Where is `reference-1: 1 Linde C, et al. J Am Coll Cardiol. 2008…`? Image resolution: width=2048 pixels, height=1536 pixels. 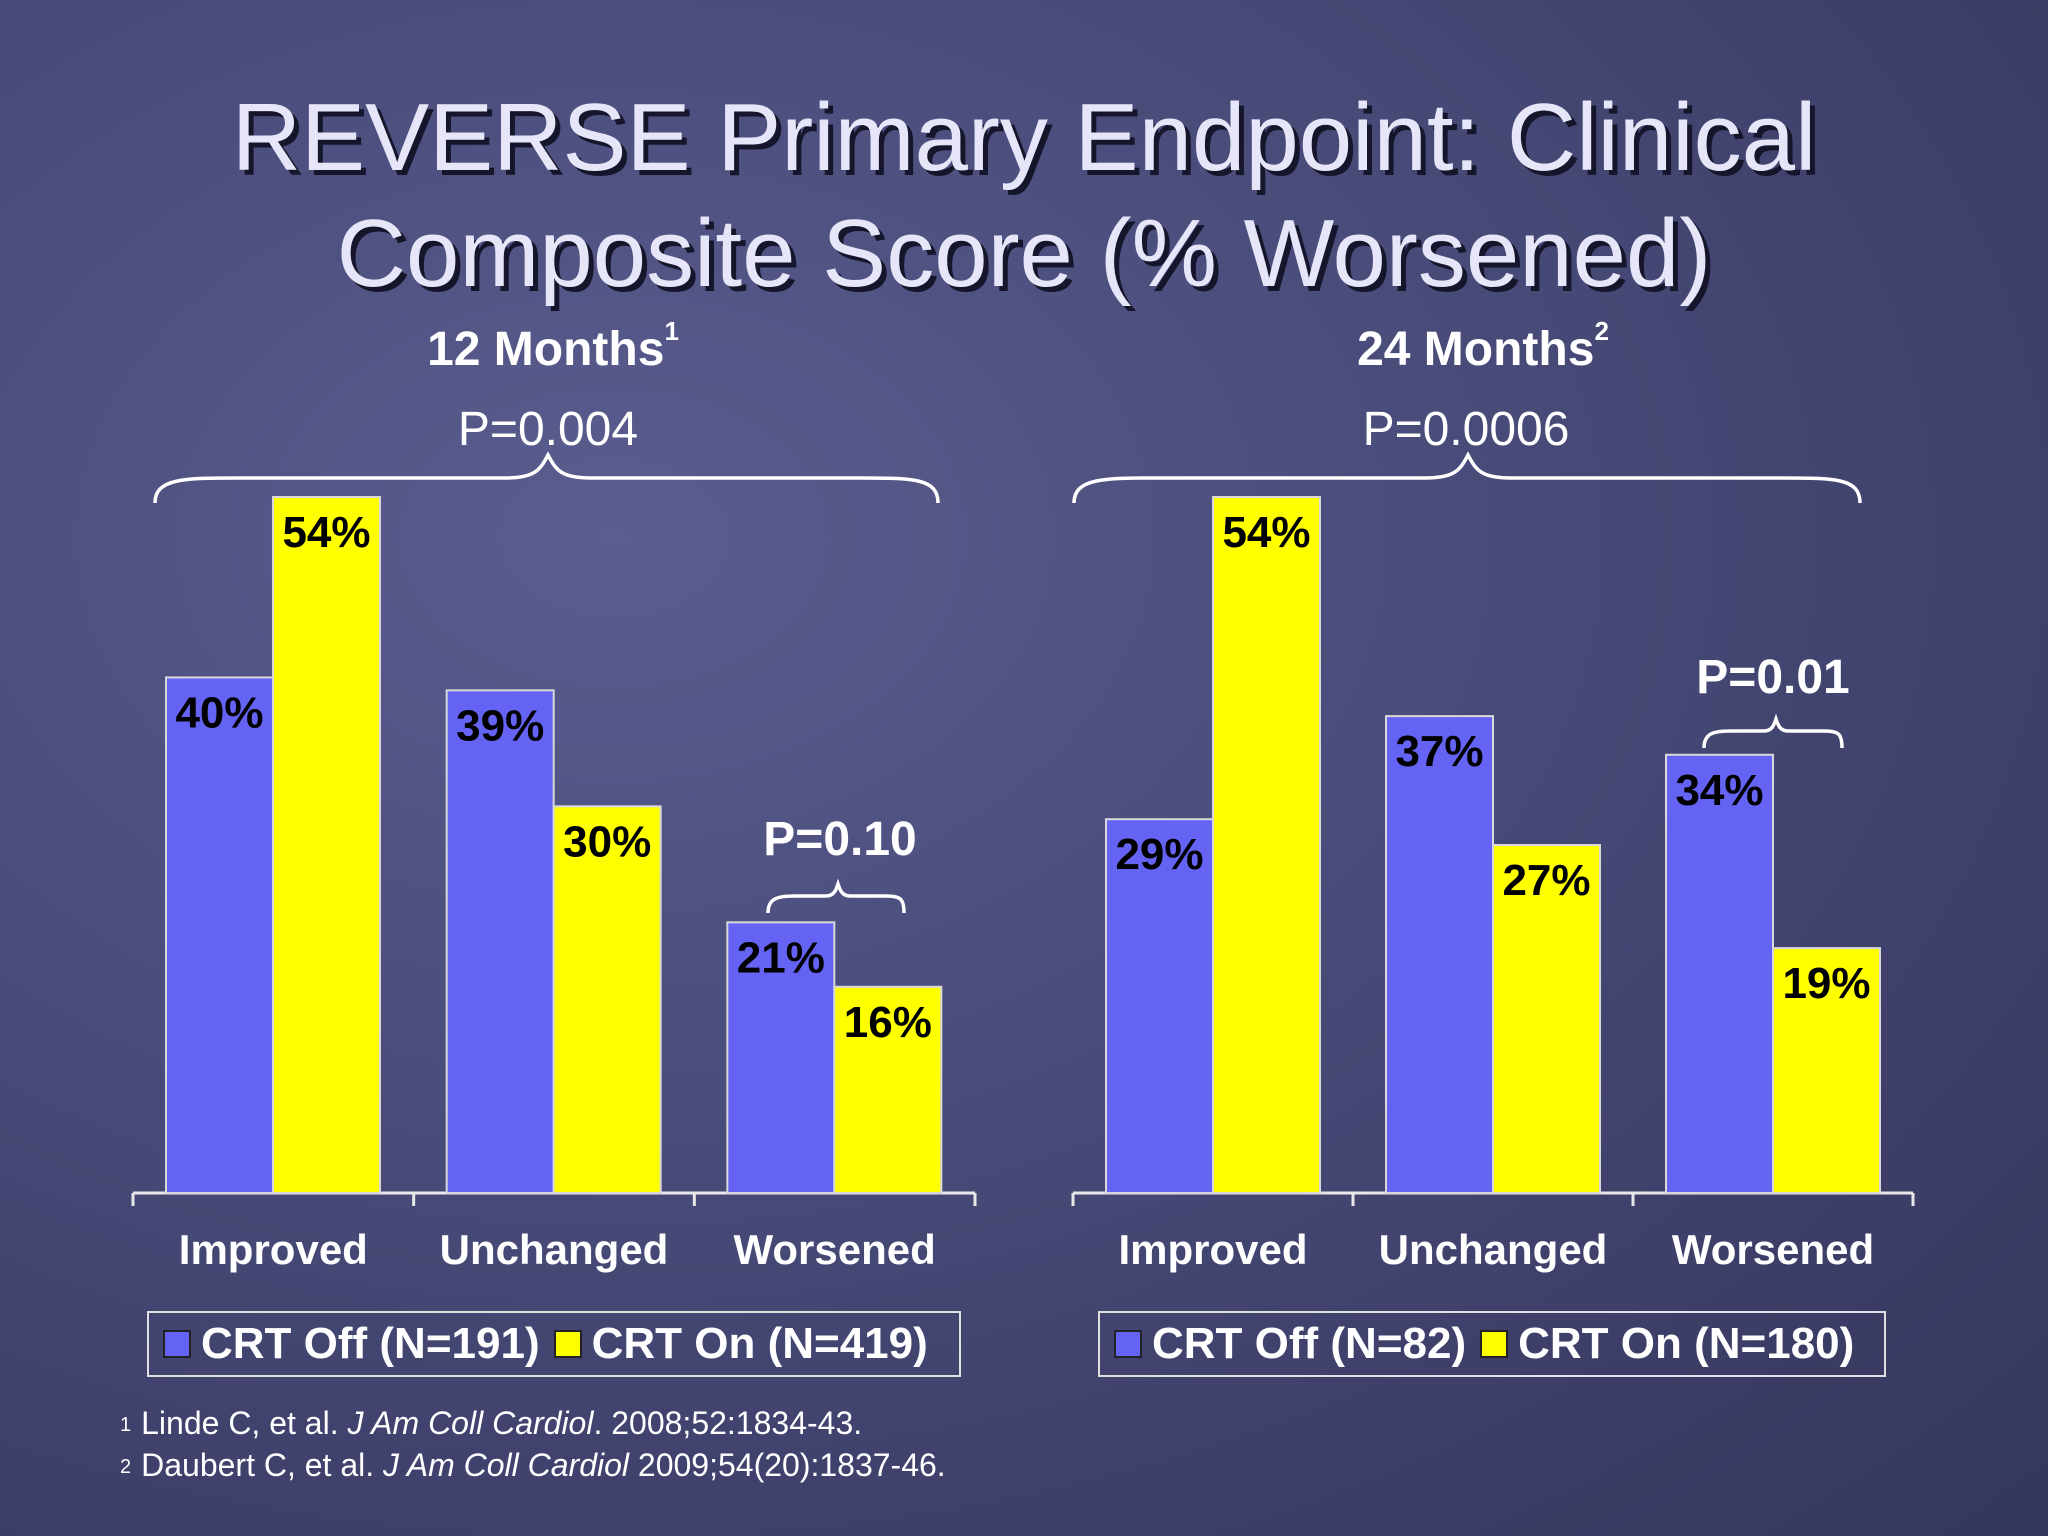 reference-1: 1 Linde C, et al. J Am Coll Cardiol. 2008… is located at coordinates (533, 1423).